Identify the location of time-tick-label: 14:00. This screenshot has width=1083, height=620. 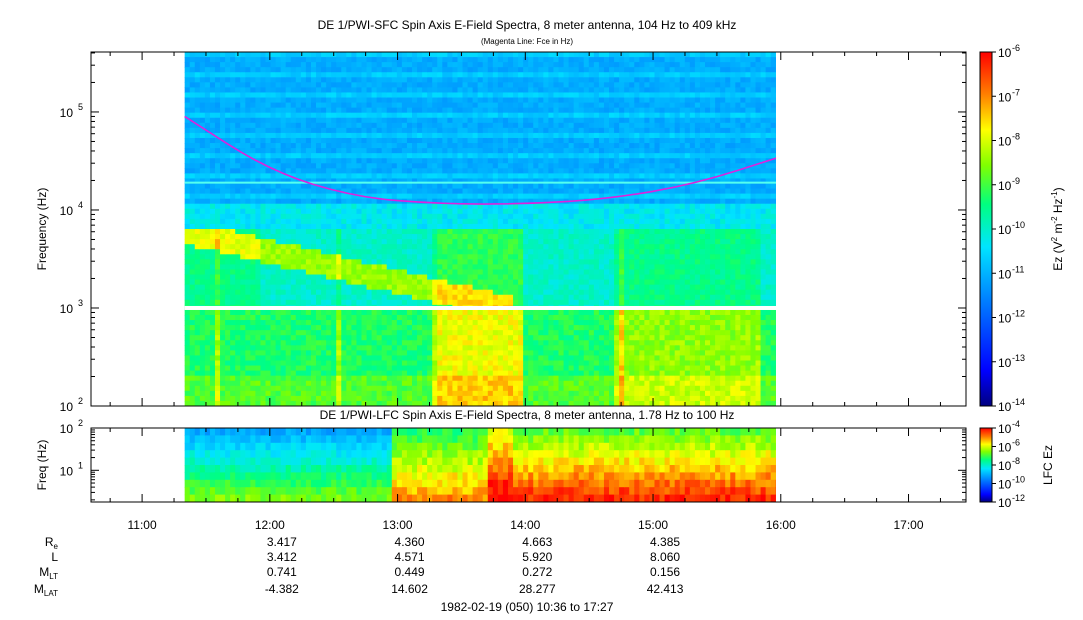
(525, 525).